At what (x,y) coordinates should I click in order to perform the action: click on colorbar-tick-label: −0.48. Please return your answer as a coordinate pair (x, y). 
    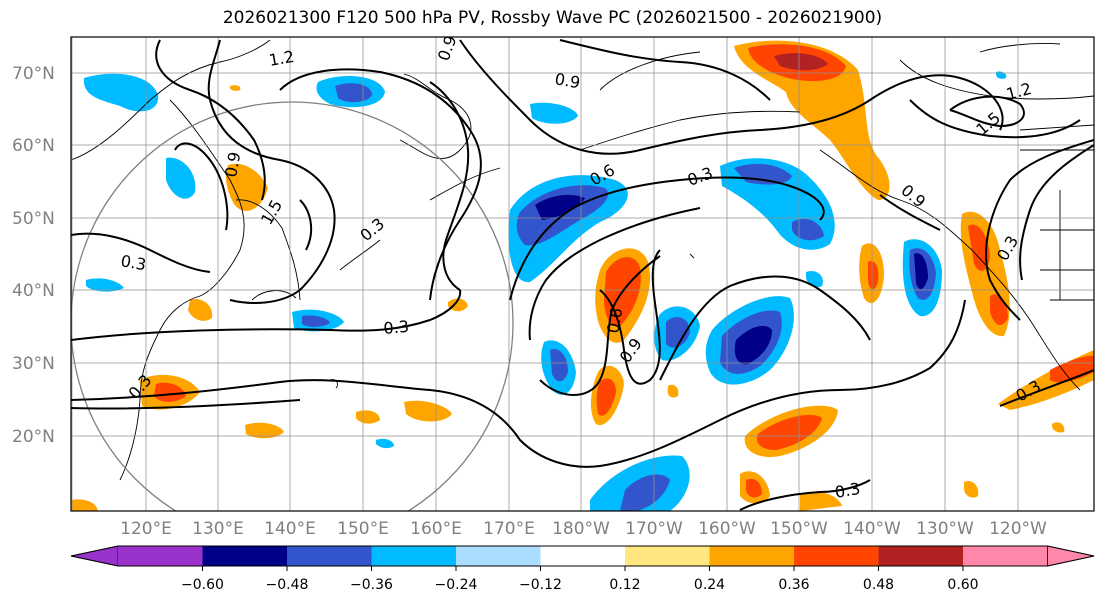
    Looking at the image, I should click on (287, 585).